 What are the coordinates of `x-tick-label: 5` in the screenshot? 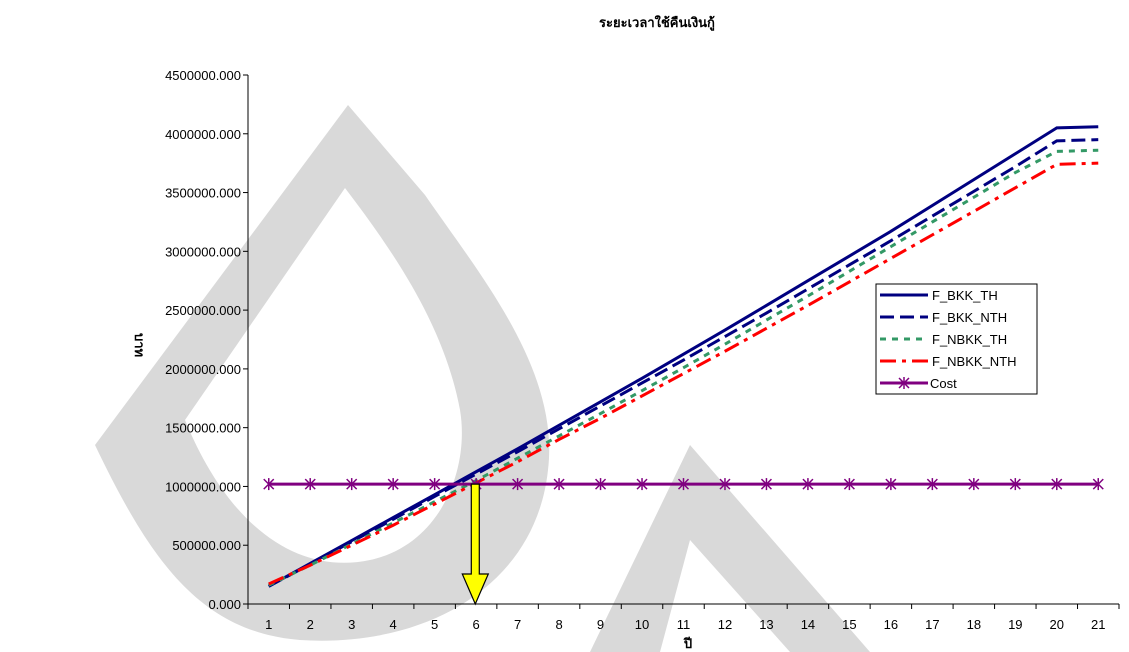 It's located at (434, 624).